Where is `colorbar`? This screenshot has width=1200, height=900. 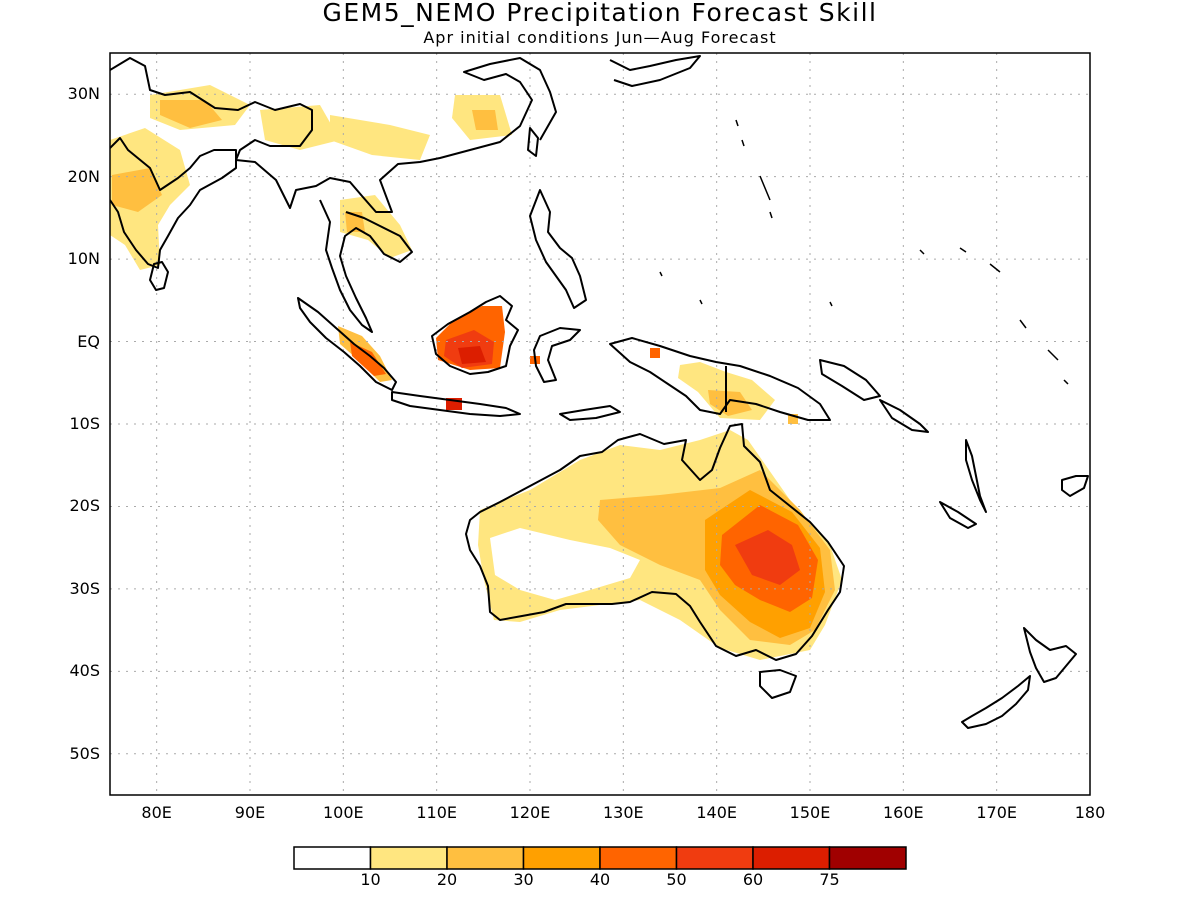
colorbar is located at coordinates (600, 858).